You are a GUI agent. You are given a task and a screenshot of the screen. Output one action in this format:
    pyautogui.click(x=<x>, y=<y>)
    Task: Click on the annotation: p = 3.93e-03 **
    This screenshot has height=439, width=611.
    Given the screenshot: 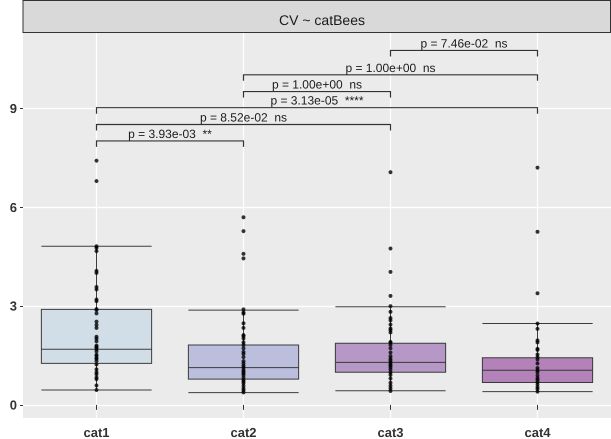 What is the action you would take?
    pyautogui.click(x=170, y=133)
    